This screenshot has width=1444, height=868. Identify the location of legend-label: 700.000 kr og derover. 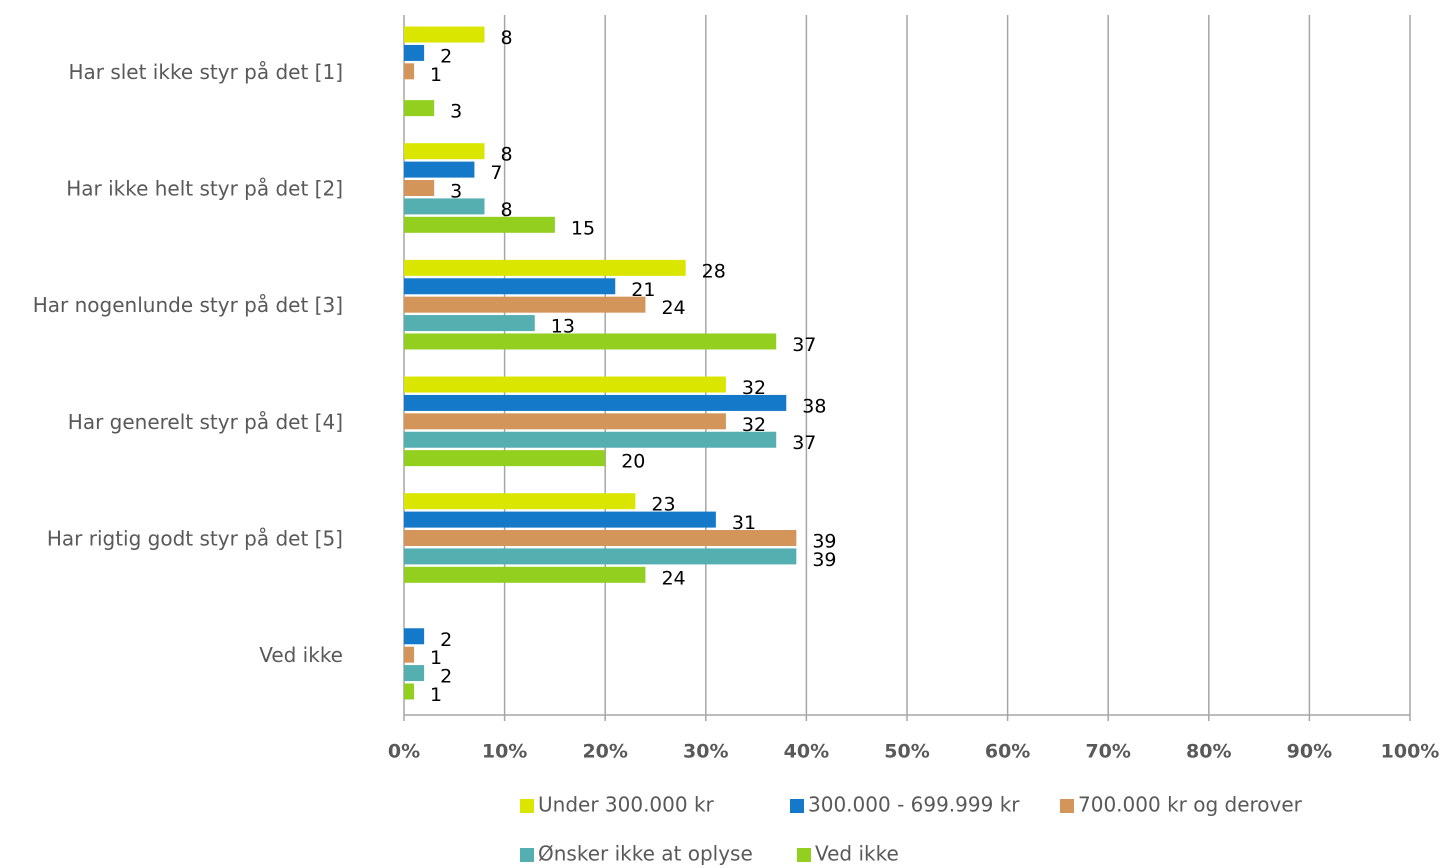
(1190, 805).